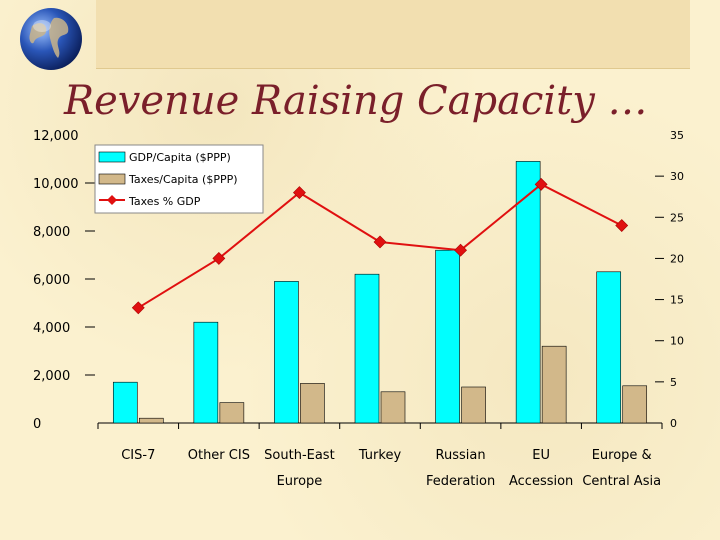 The image size is (720, 540). Describe the element at coordinates (677, 341) in the screenshot. I see `y-right-tick-label: 10` at that location.